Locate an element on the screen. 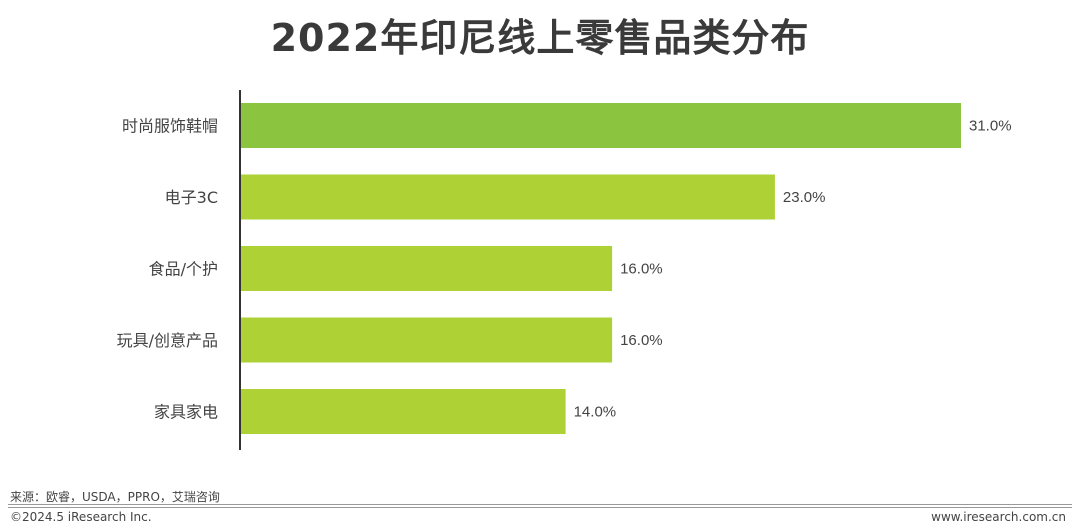  footer-divider-top is located at coordinates (540, 504).